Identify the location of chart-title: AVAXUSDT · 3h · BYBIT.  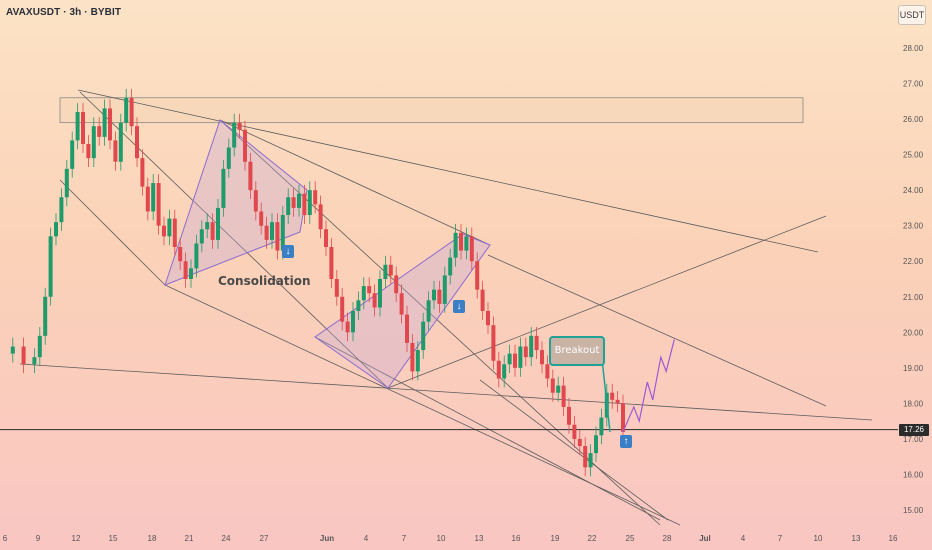
(64, 12).